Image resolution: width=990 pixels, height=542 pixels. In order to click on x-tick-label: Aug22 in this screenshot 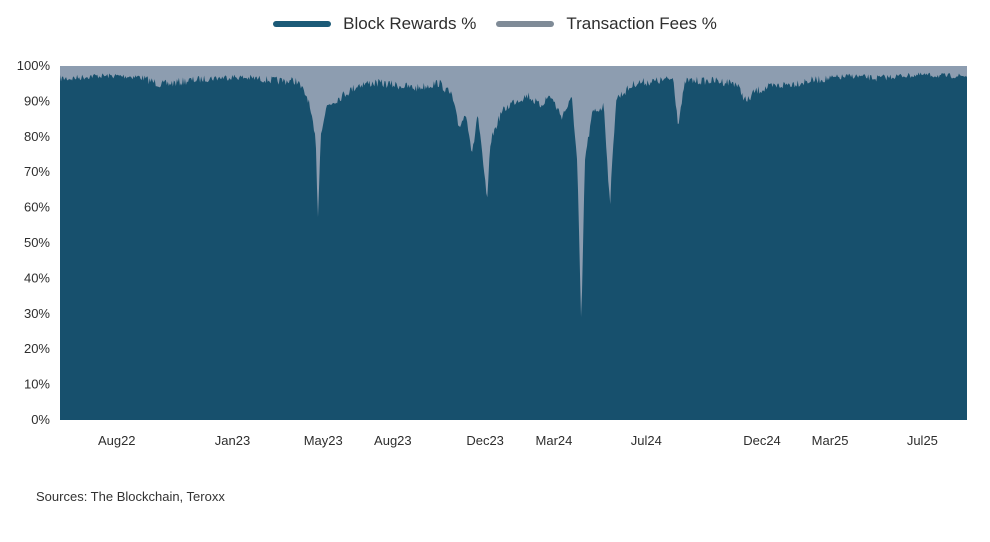, I will do `click(117, 440)`.